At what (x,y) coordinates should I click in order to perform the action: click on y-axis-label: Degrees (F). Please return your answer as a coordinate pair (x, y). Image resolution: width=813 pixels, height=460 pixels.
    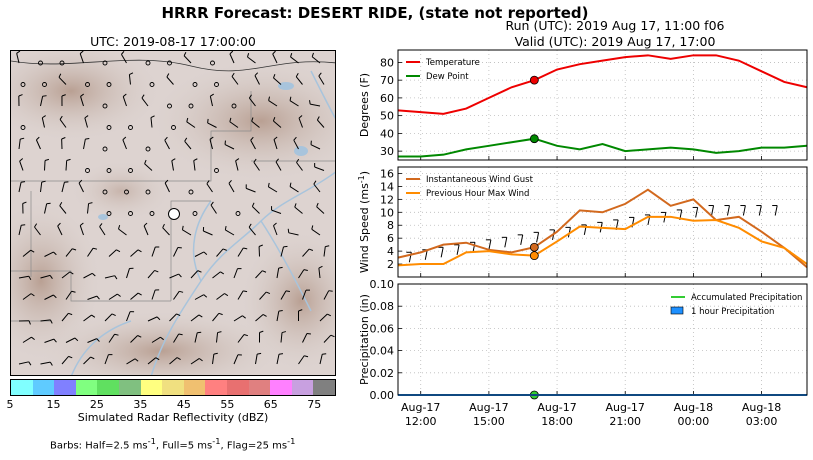
    Looking at the image, I should click on (364, 105).